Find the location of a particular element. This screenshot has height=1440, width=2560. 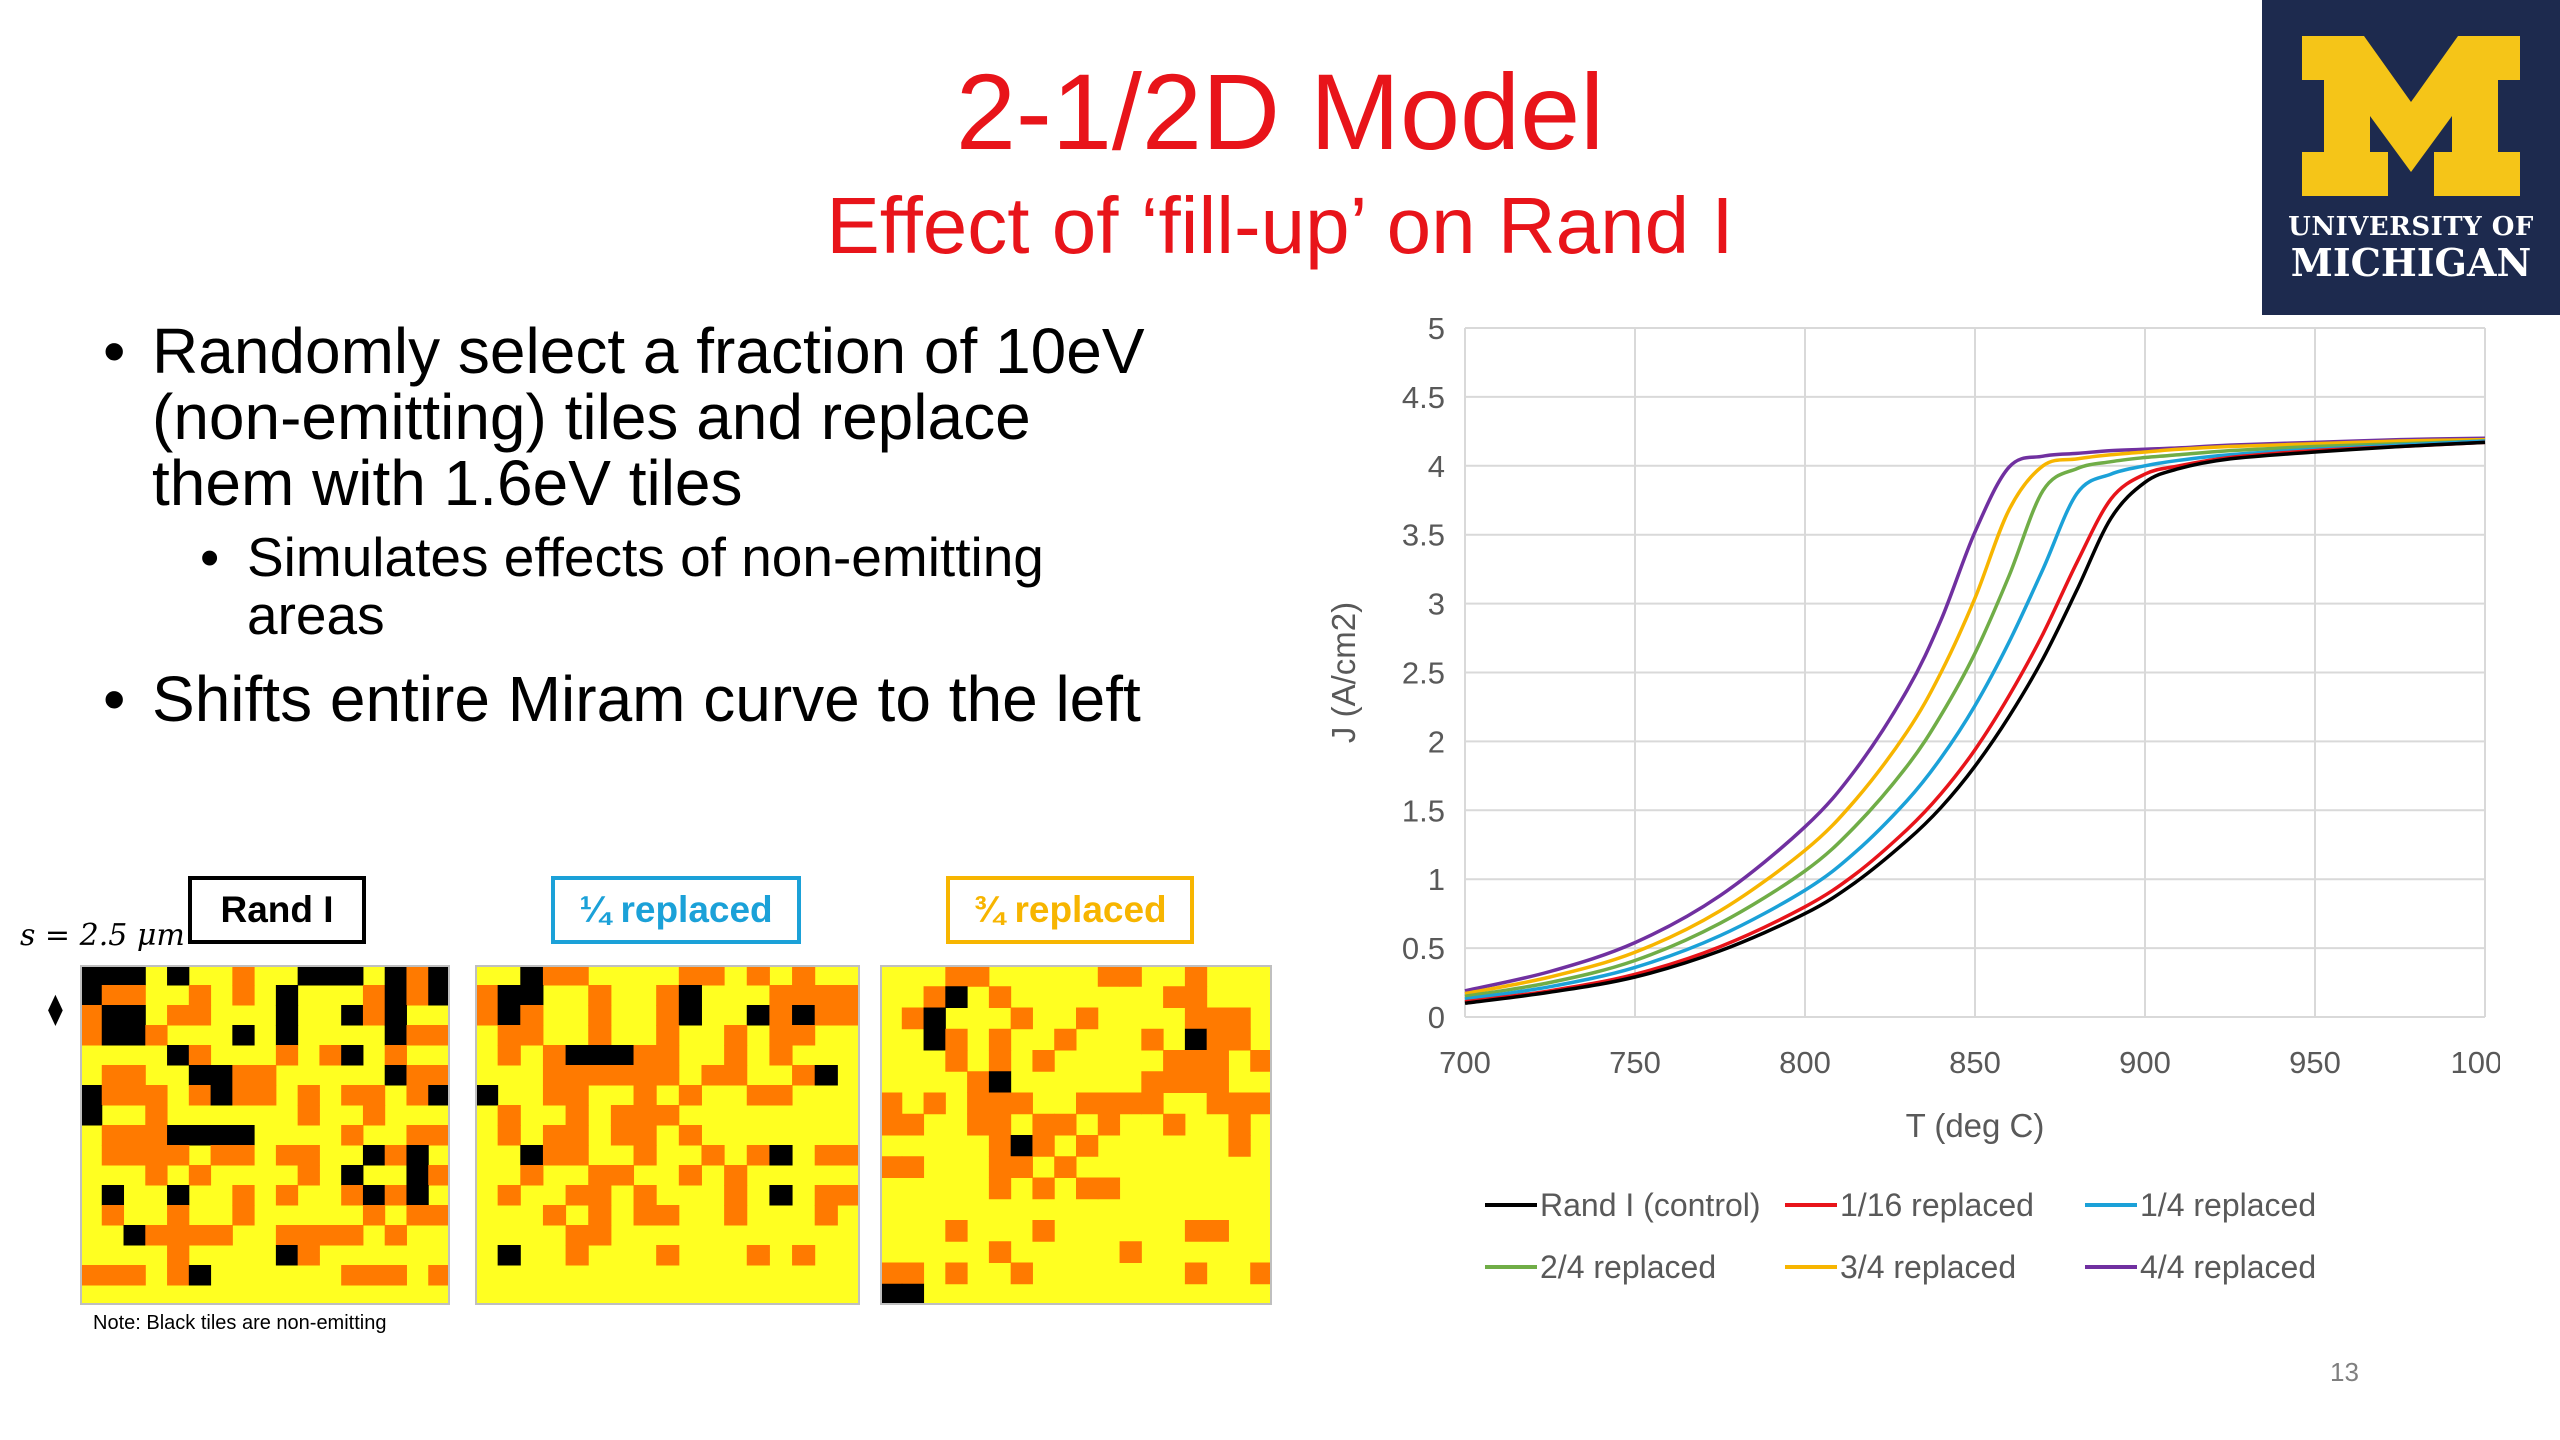

grid-label-three-quarter-replaced: ¾ replaced is located at coordinates (1070, 910).